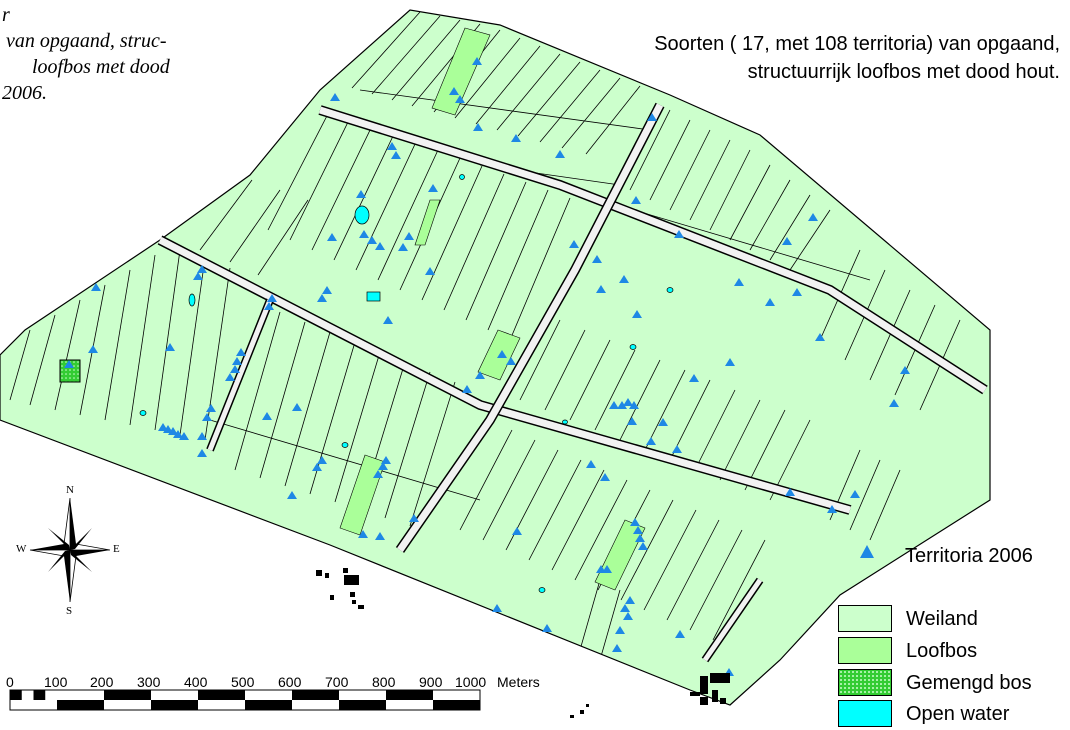  Describe the element at coordinates (384, 682) in the screenshot. I see `scale-tick-label: 800` at that location.